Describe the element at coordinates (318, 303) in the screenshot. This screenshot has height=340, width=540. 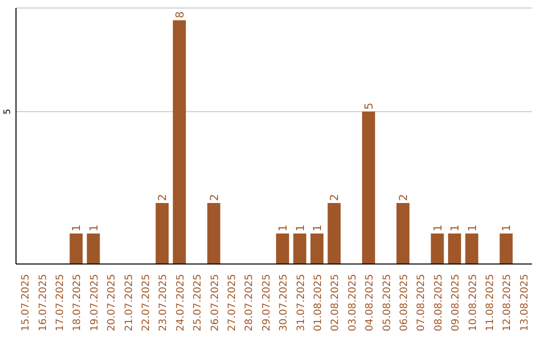
I see `x-tick-label: 01.08.2025` at that location.